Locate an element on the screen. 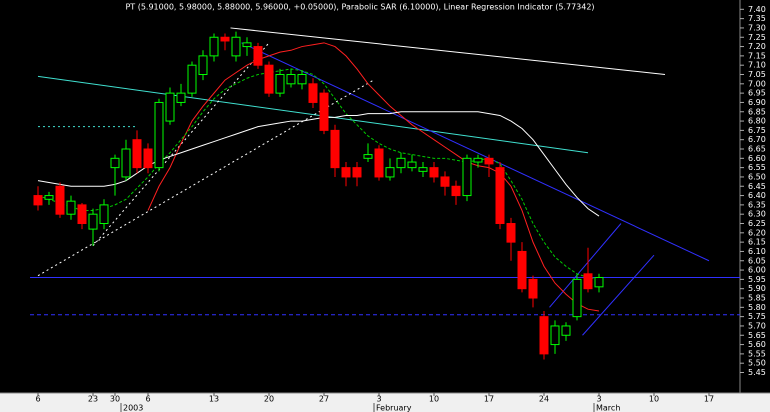 The image size is (770, 412). y-tick-label: 7.00 is located at coordinates (757, 83).